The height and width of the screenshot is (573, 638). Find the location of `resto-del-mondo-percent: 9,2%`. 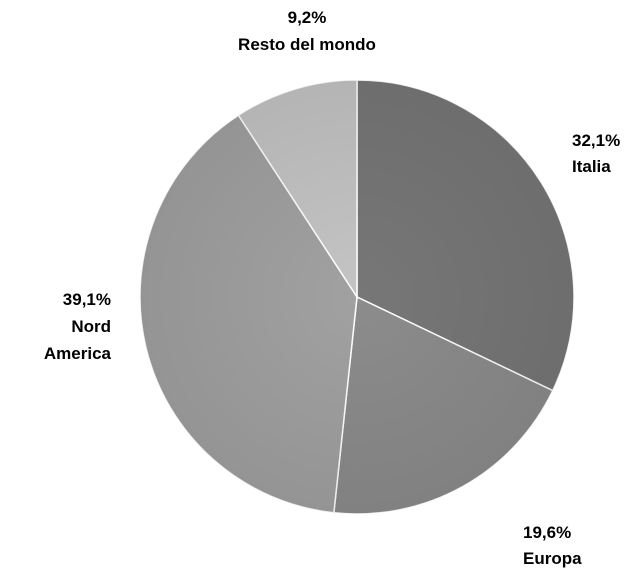

resto-del-mondo-percent: 9,2% is located at coordinates (307, 17).